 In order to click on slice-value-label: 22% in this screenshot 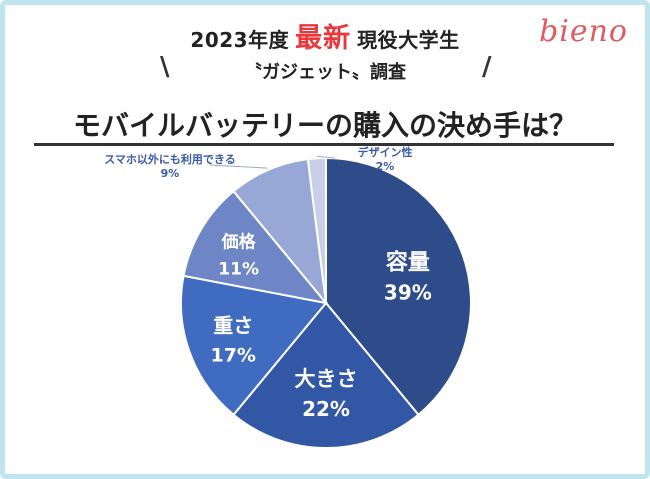, I will do `click(326, 409)`.